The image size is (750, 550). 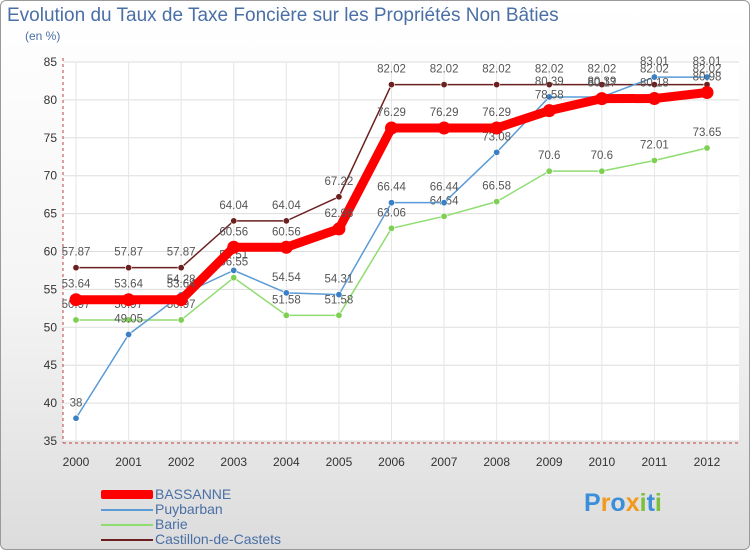 What do you see at coordinates (658, 503) in the screenshot?
I see `logo-letter: i` at bounding box center [658, 503].